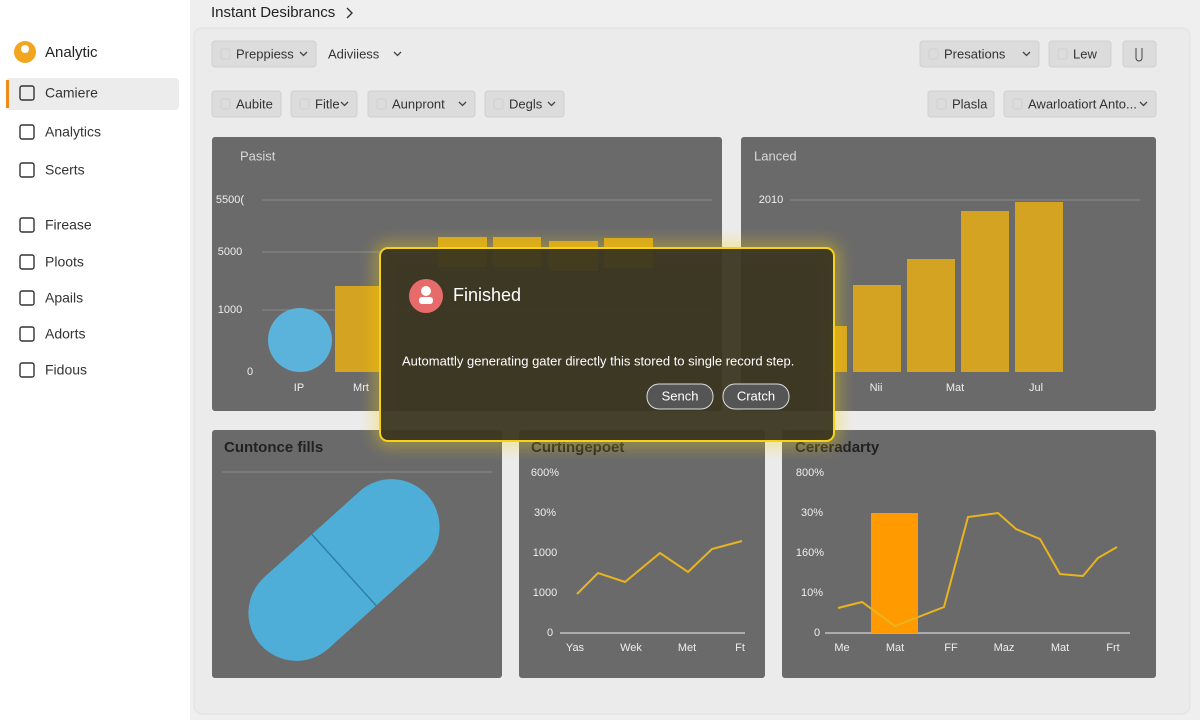  Describe the element at coordinates (740, 648) in the screenshot. I see `x-tick-label: Ft` at that location.